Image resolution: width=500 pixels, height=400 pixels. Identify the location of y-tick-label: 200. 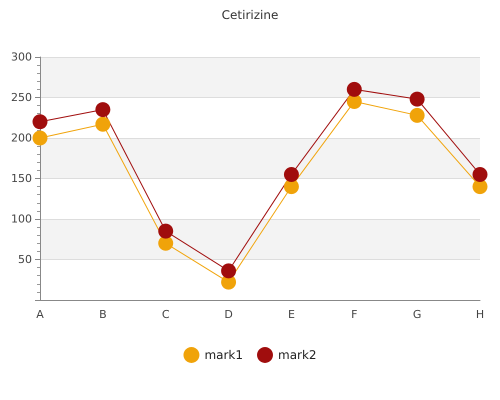
(21, 138).